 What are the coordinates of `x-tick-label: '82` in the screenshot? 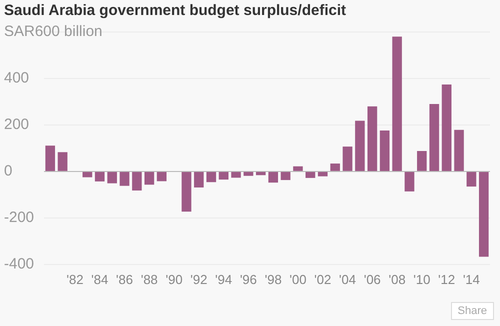 It's located at (75, 279).